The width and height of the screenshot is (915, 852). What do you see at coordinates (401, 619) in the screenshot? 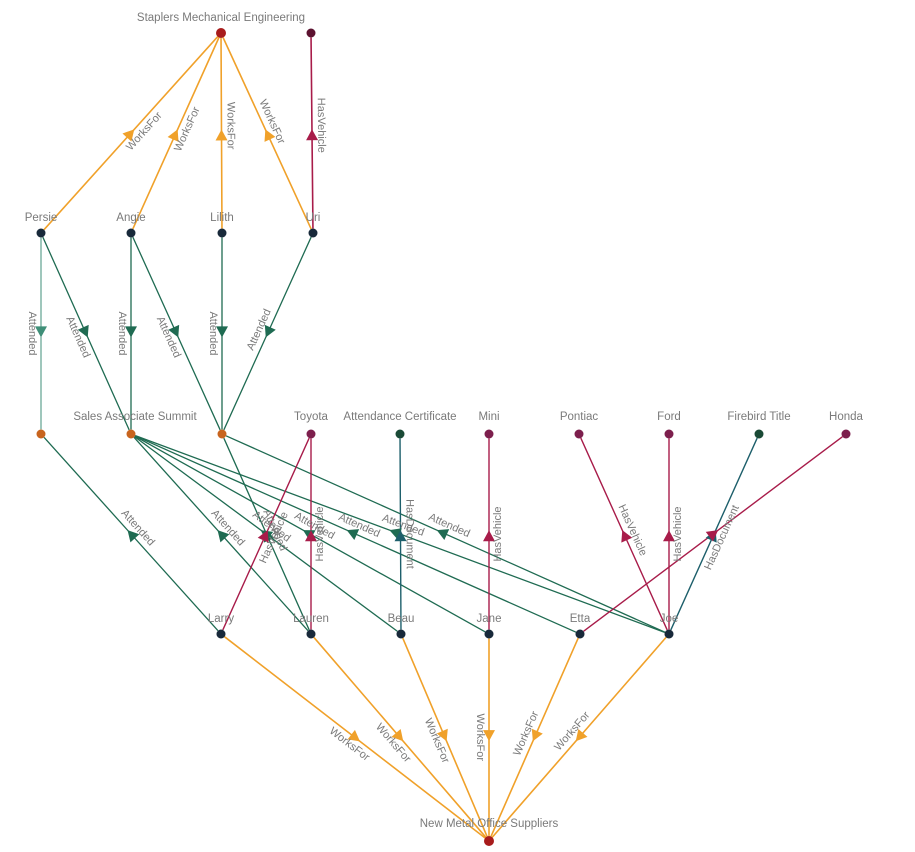
I see `node-label-beau: Beau` at bounding box center [401, 619].